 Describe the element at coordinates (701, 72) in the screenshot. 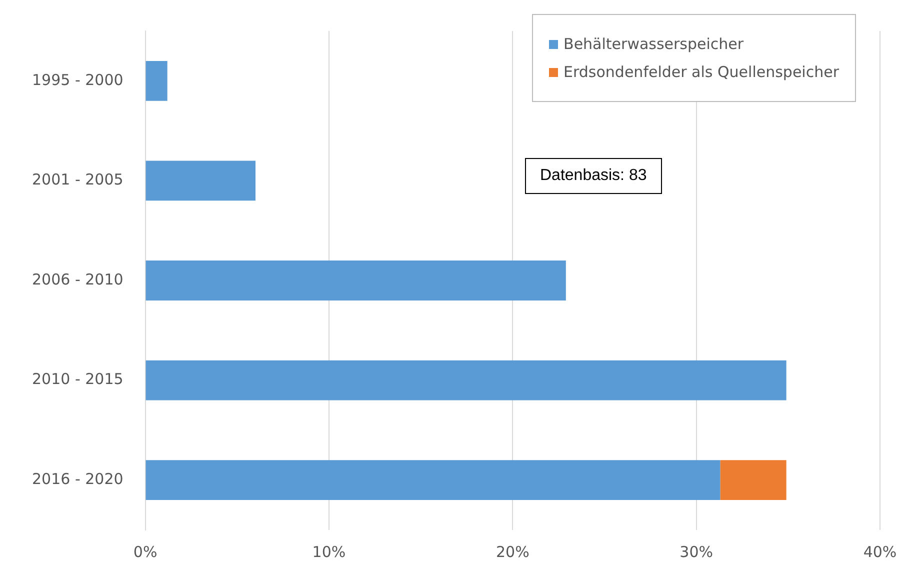

I see `legend-label: Erdsondenfelder als Quellenspeicher` at that location.